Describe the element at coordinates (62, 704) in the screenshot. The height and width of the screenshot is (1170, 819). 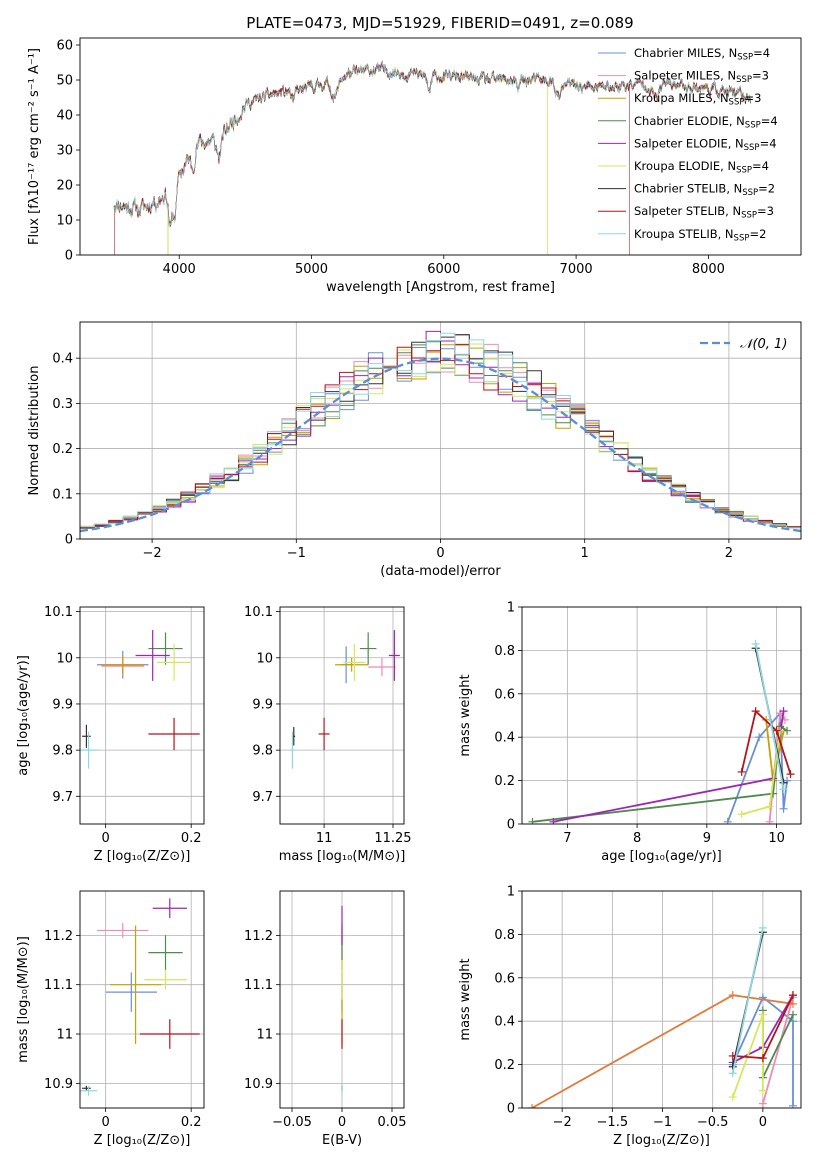
I see `y-tick-label: 9.9` at that location.